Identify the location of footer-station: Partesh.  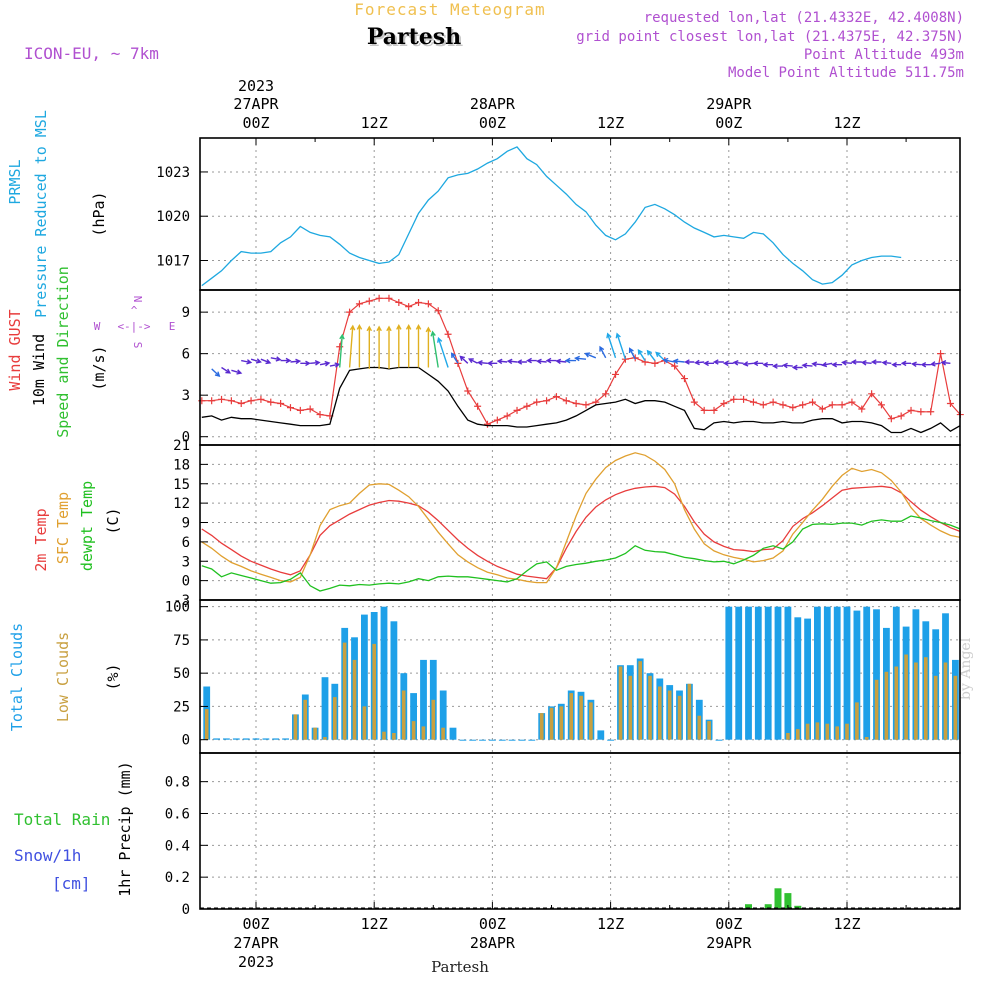
(460, 967).